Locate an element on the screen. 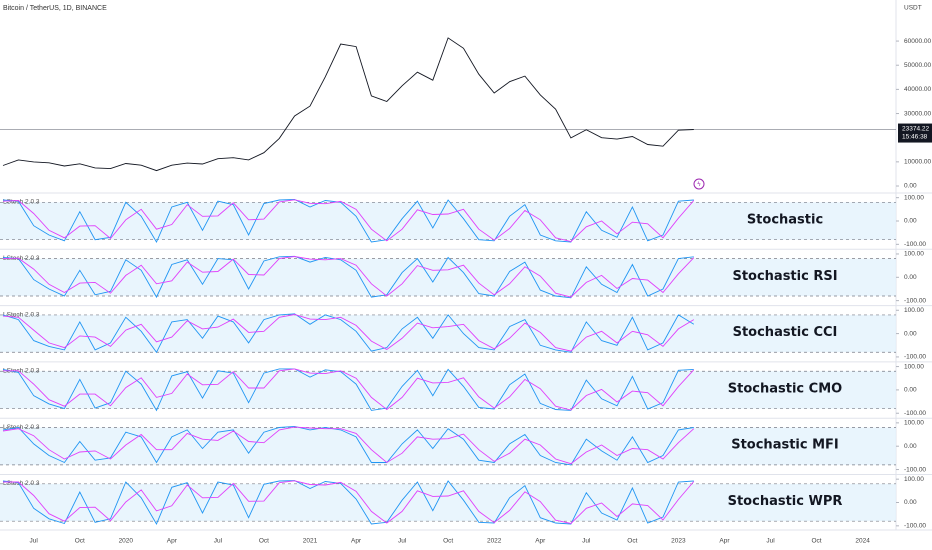 This screenshot has height=550, width=932. pane-title: Stochastic RSI is located at coordinates (784, 276).